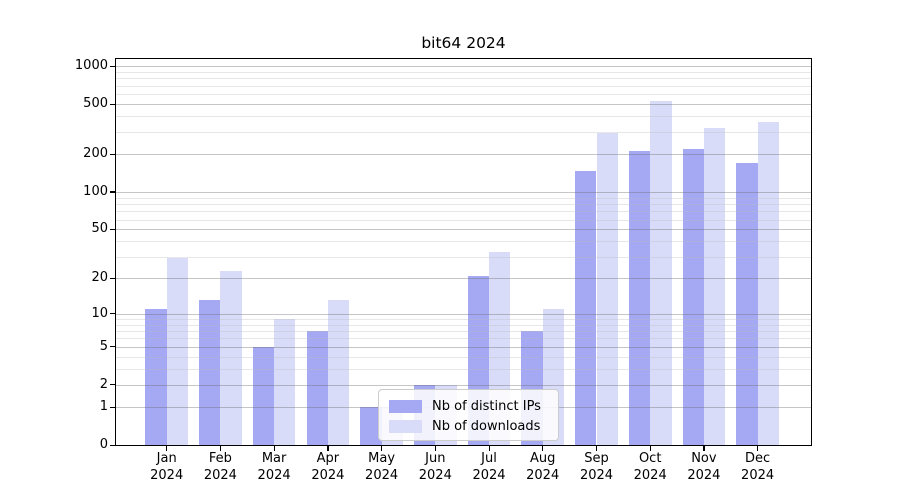  Describe the element at coordinates (99, 277) in the screenshot. I see `y-tick-label: 20` at that location.